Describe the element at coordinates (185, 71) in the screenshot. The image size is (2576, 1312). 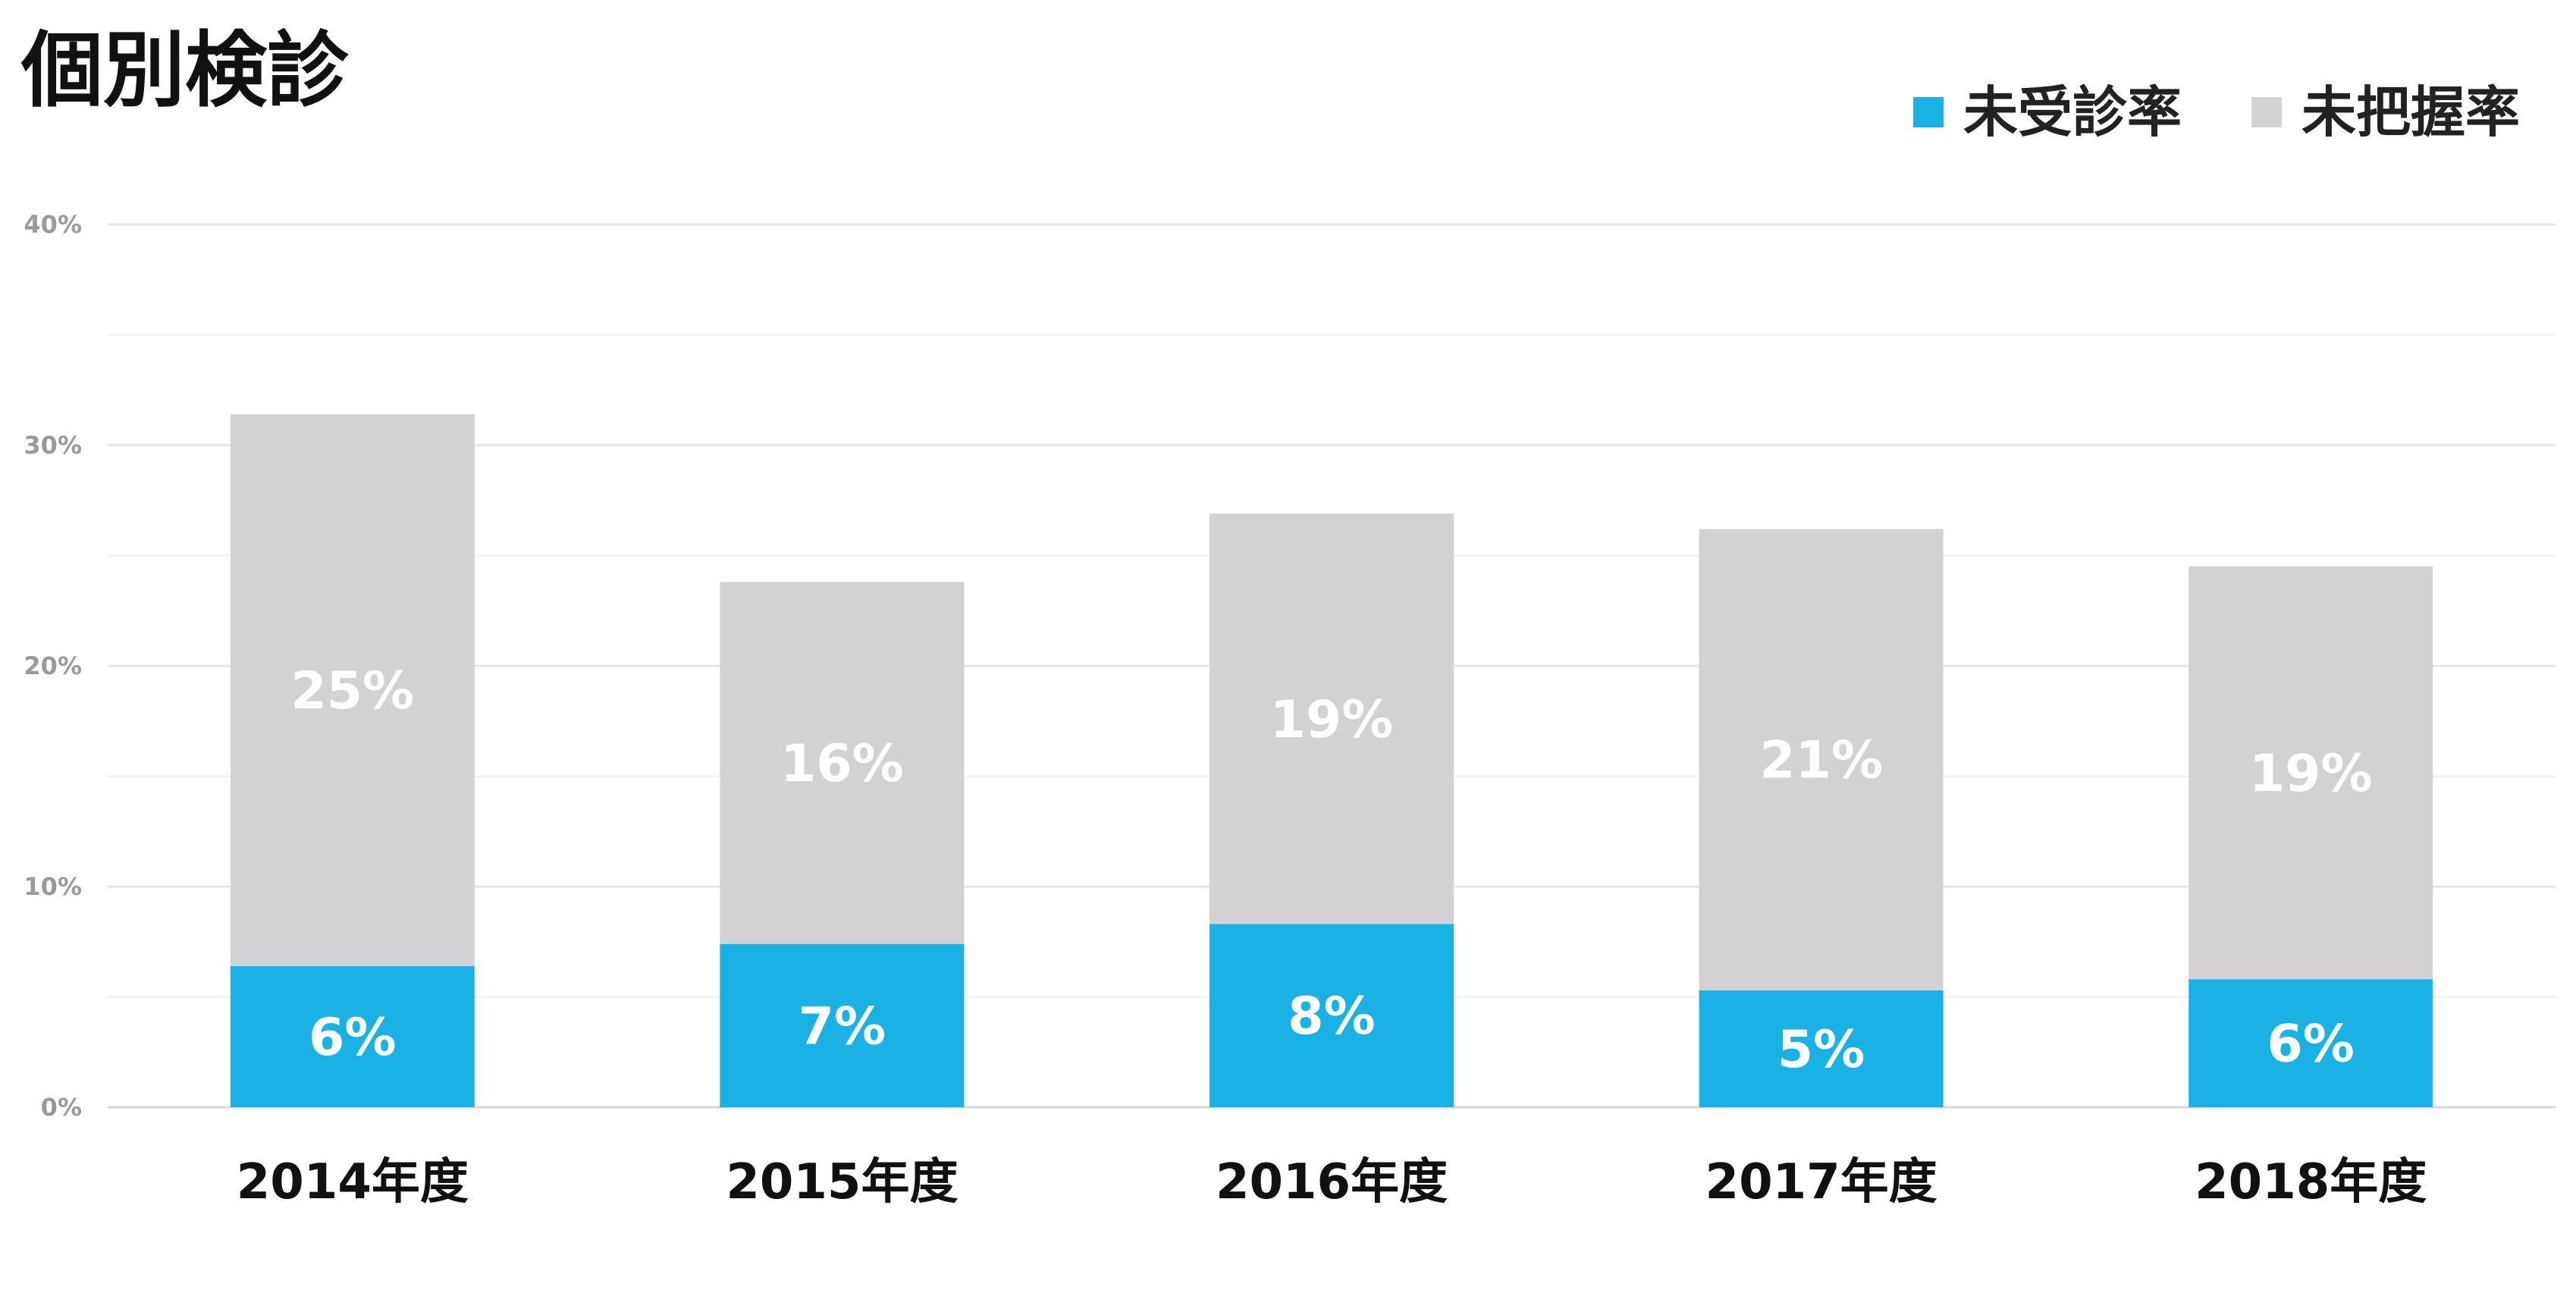
I see `chart-title: 個別検診` at that location.